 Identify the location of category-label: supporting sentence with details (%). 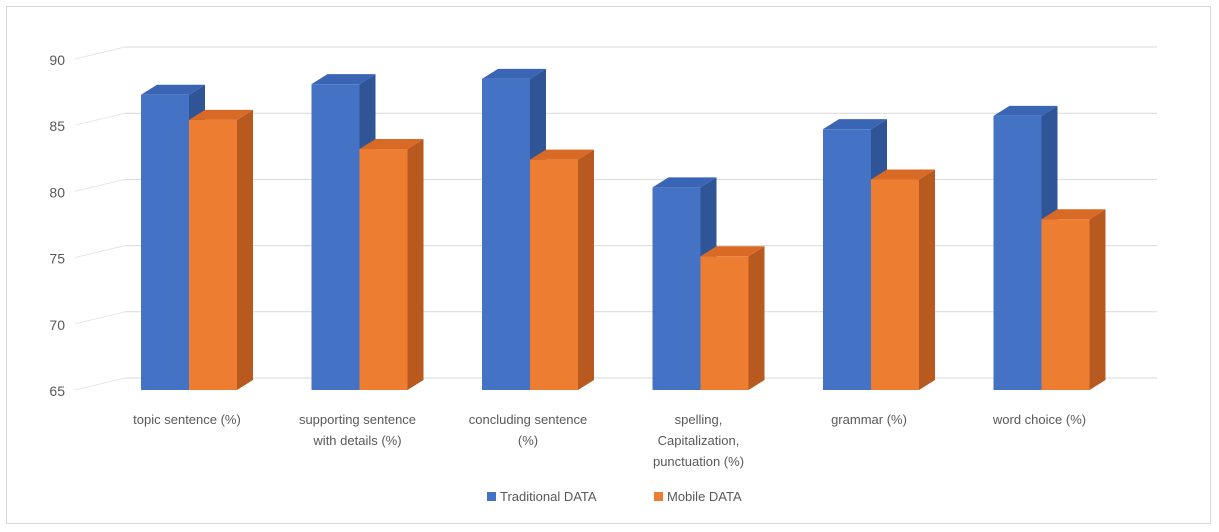
(357, 430).